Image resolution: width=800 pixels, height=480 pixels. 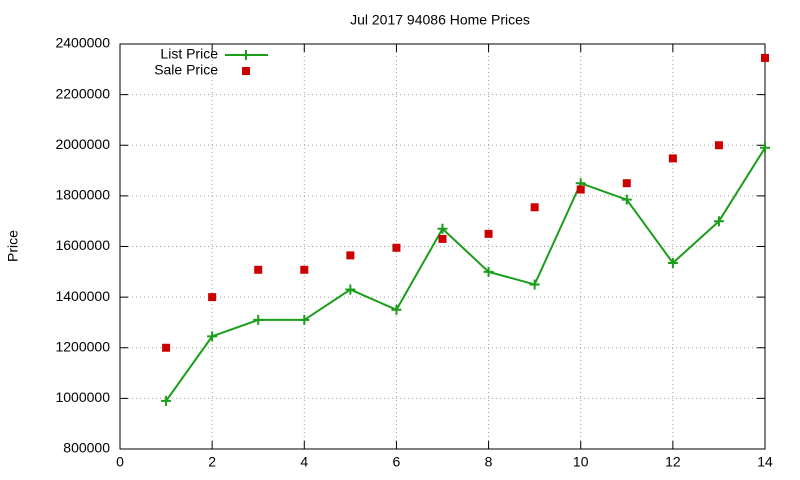 What do you see at coordinates (82, 144) in the screenshot?
I see `y-tick-label: 2000000` at bounding box center [82, 144].